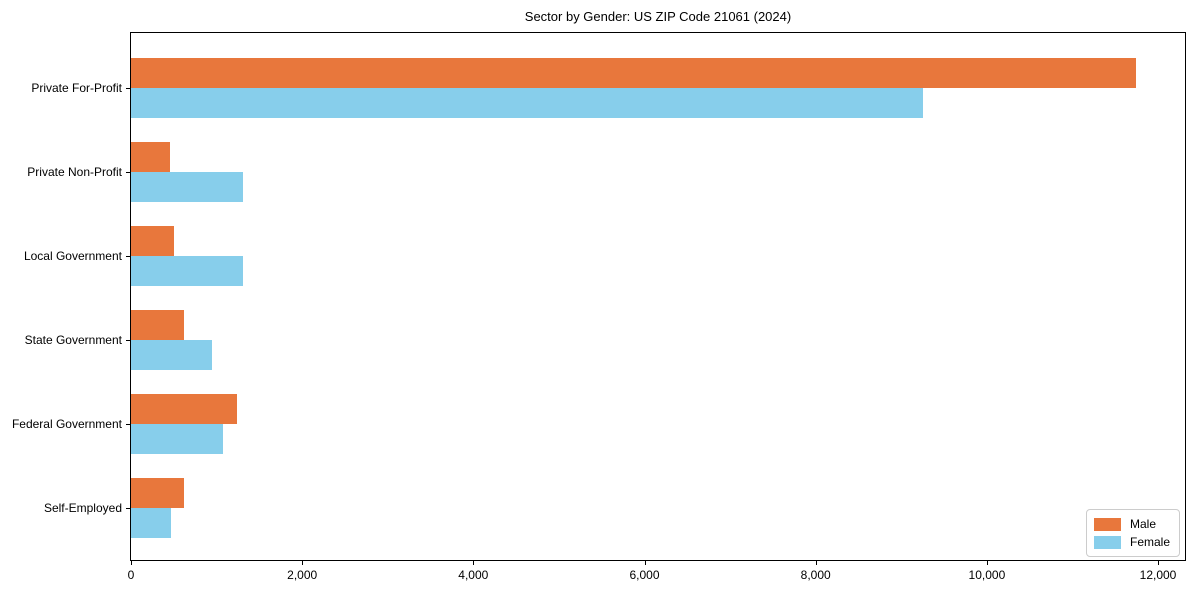  What do you see at coordinates (152, 241) in the screenshot?
I see `bar-male-local-government` at bounding box center [152, 241].